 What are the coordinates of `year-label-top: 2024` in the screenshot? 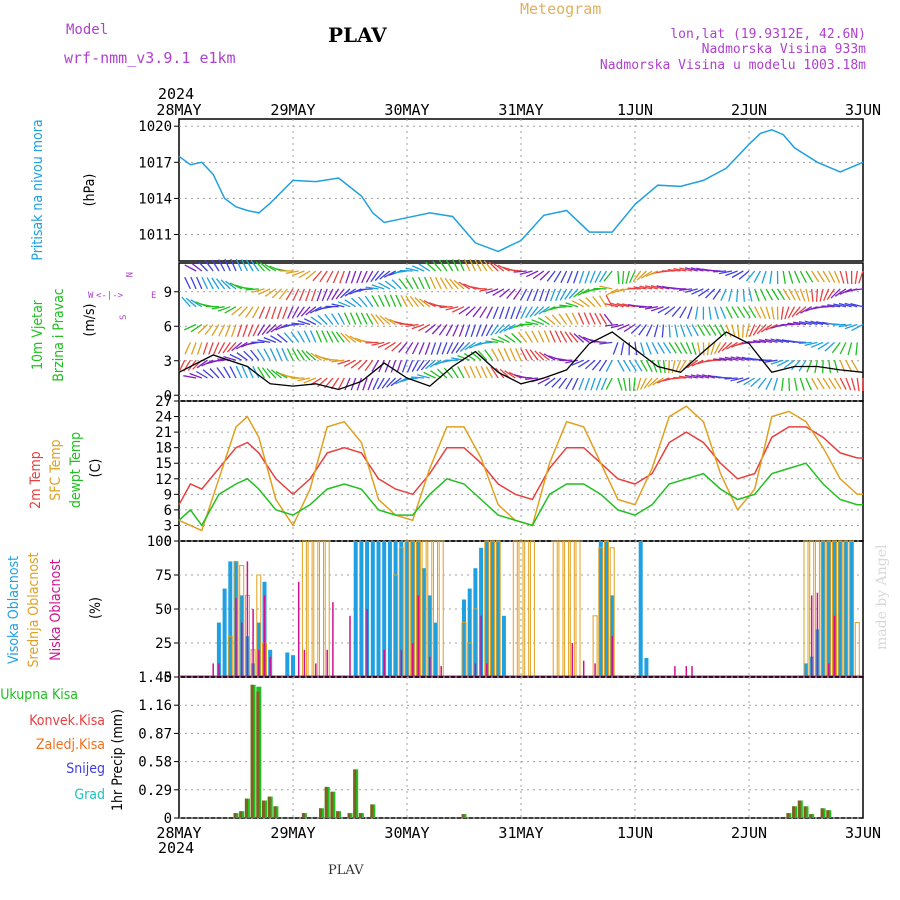 It's located at (176, 94).